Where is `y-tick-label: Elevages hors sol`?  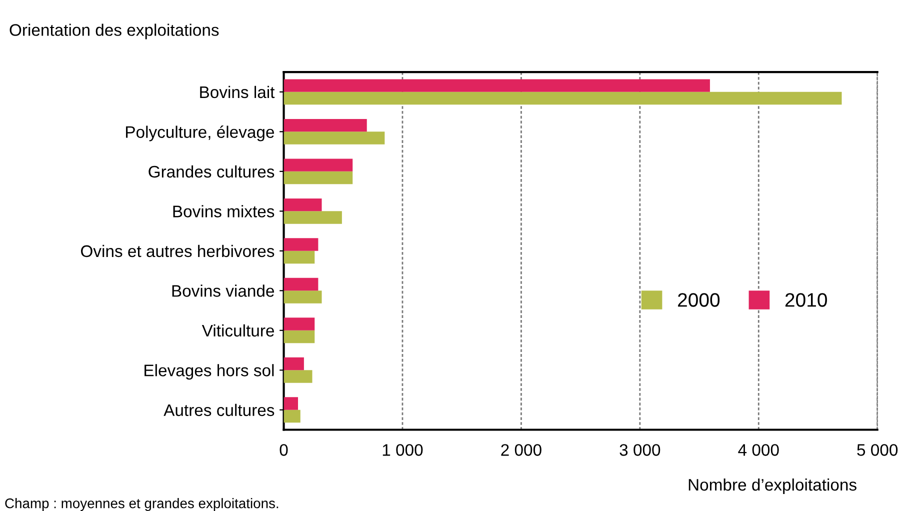 y-tick-label: Elevages hors sol is located at coordinates (209, 372).